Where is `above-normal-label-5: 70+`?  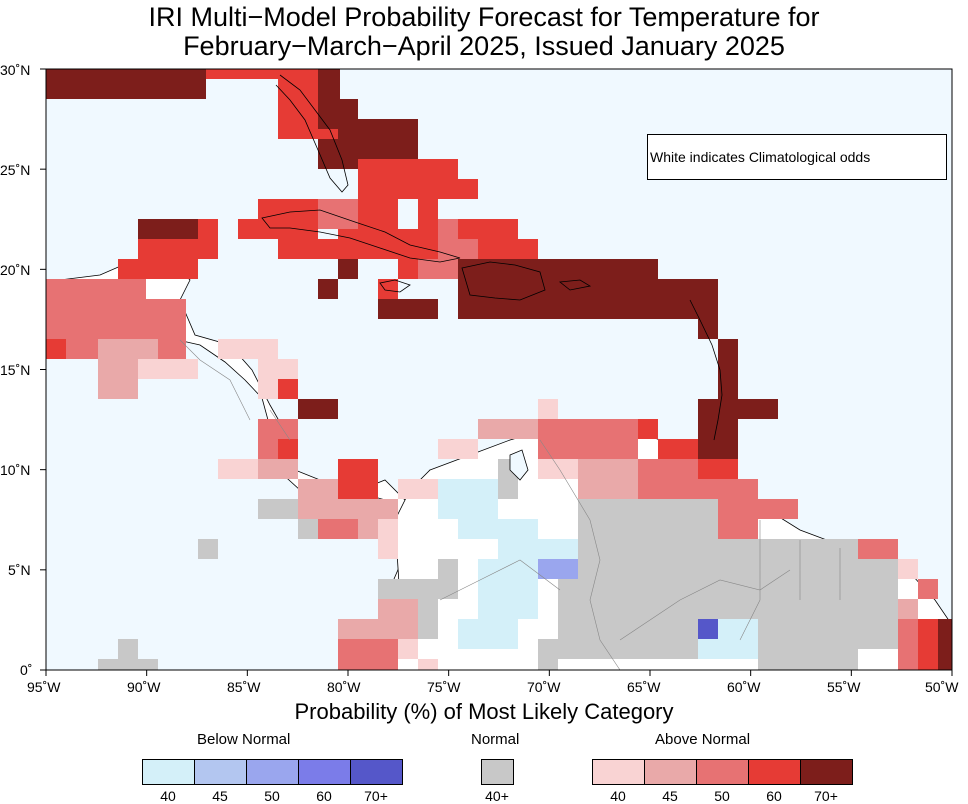 above-normal-label-5: 70+ is located at coordinates (826, 796).